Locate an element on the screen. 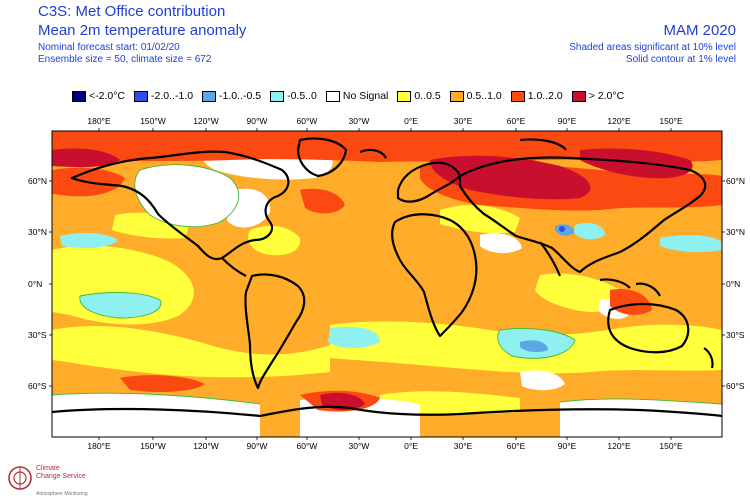 The image size is (750, 503). legend-item-0-05: 0..0.5 is located at coordinates (419, 96).